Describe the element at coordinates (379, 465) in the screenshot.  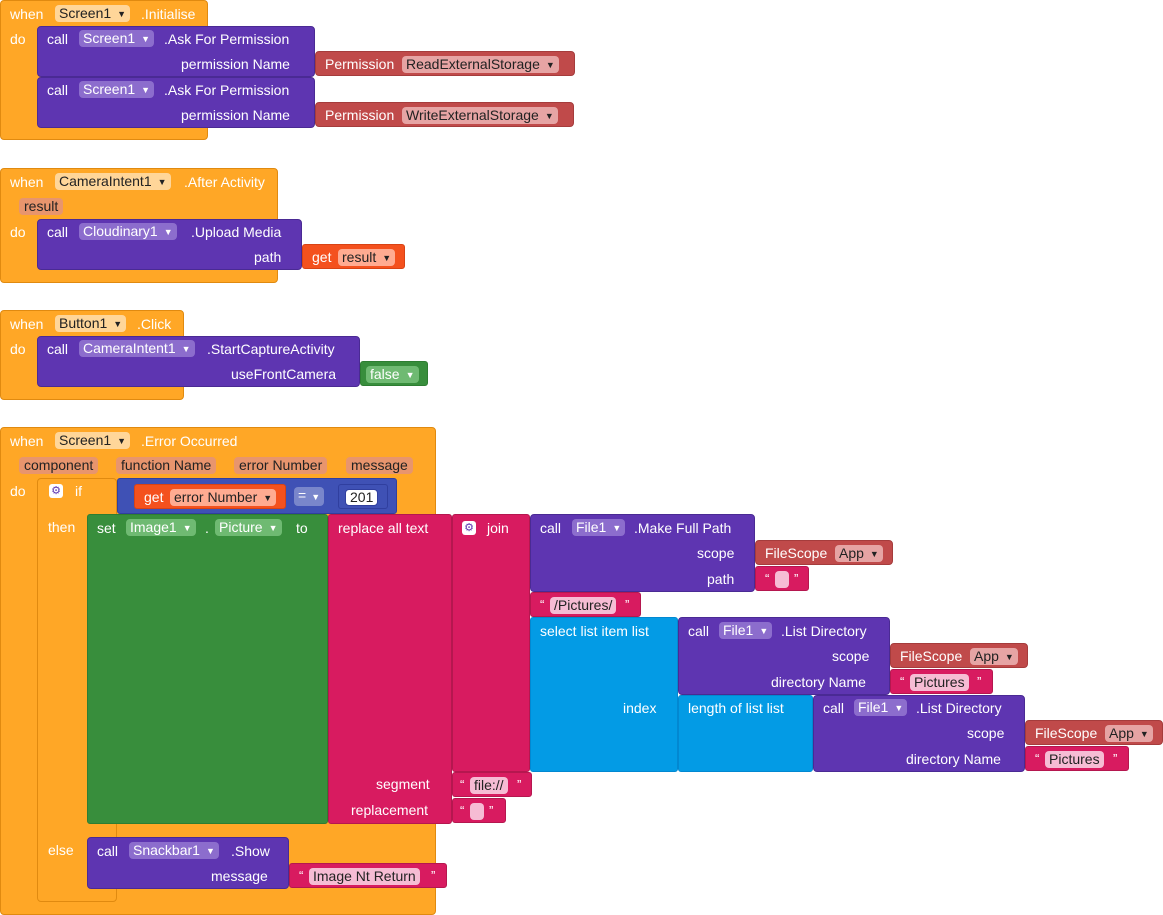
I see `event-param: message` at that location.